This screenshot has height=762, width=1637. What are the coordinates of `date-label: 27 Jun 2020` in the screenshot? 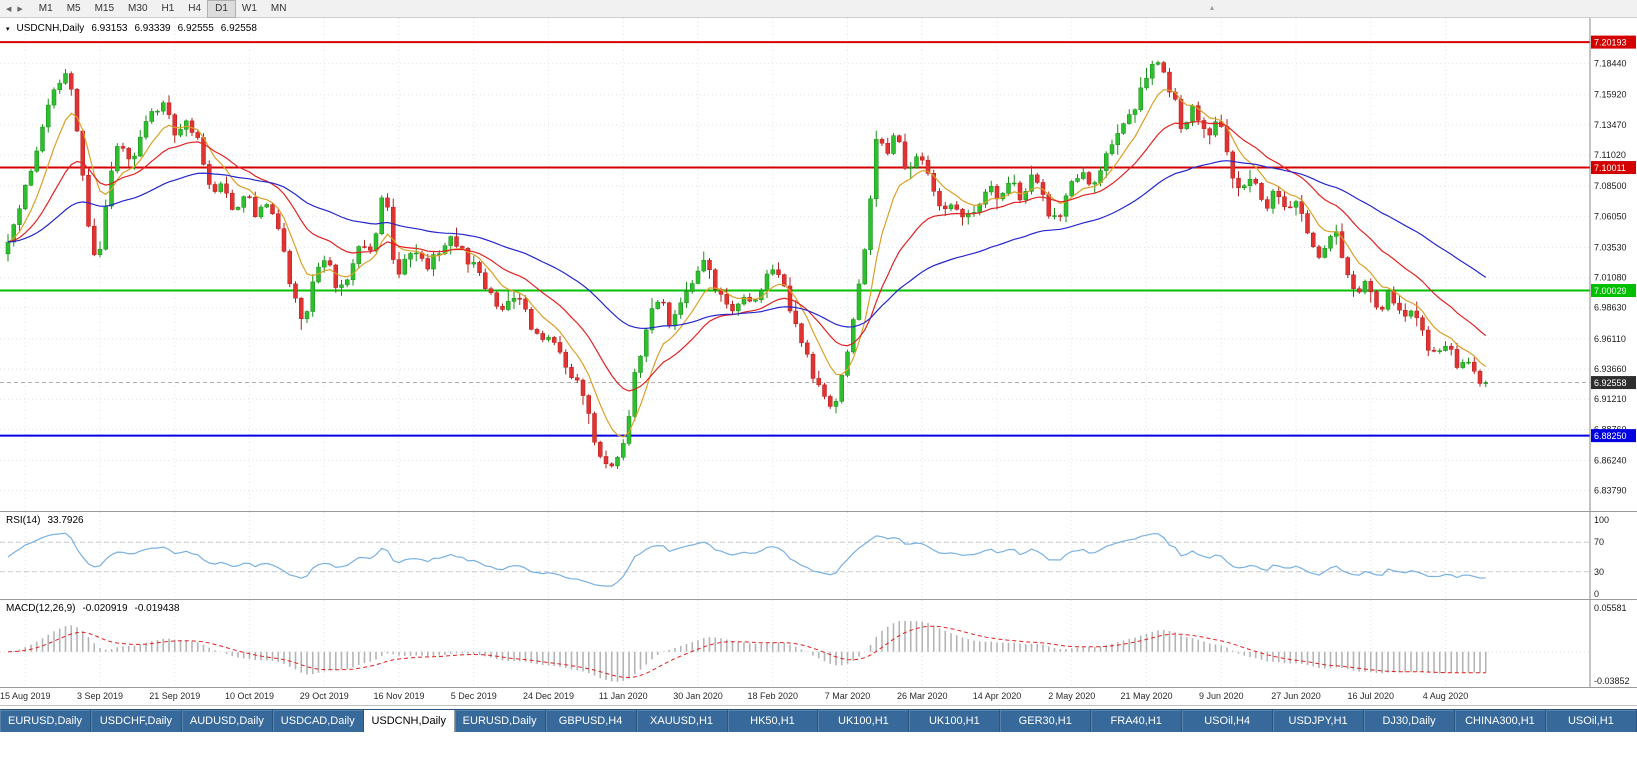 It's located at (1296, 696).